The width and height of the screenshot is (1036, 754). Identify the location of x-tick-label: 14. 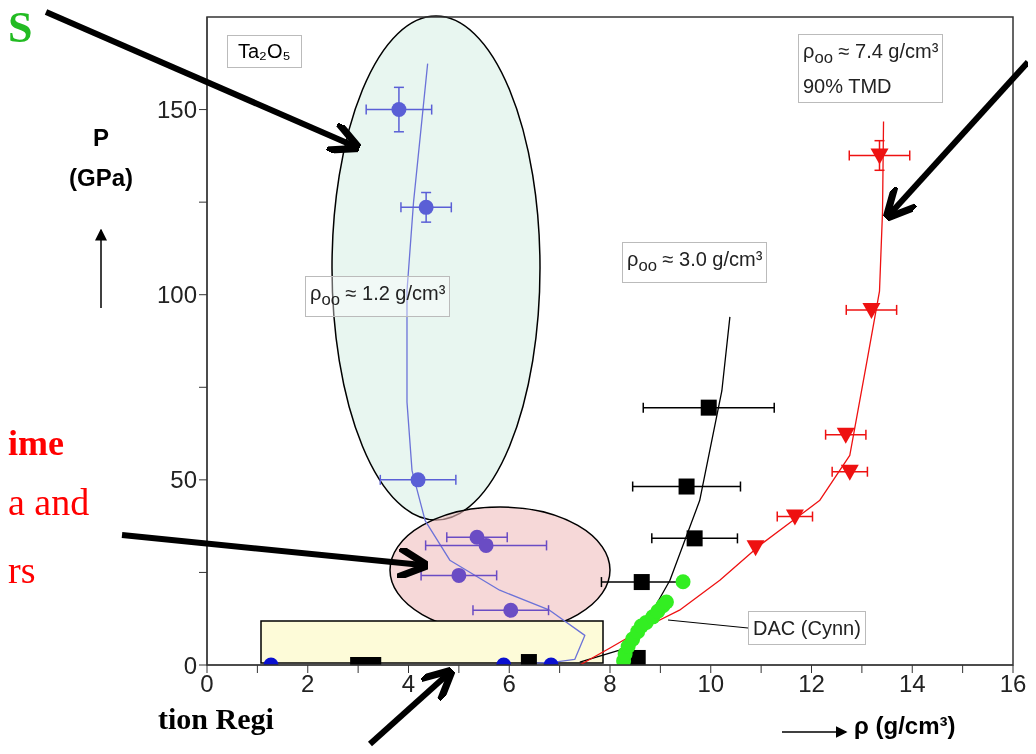
(912, 684).